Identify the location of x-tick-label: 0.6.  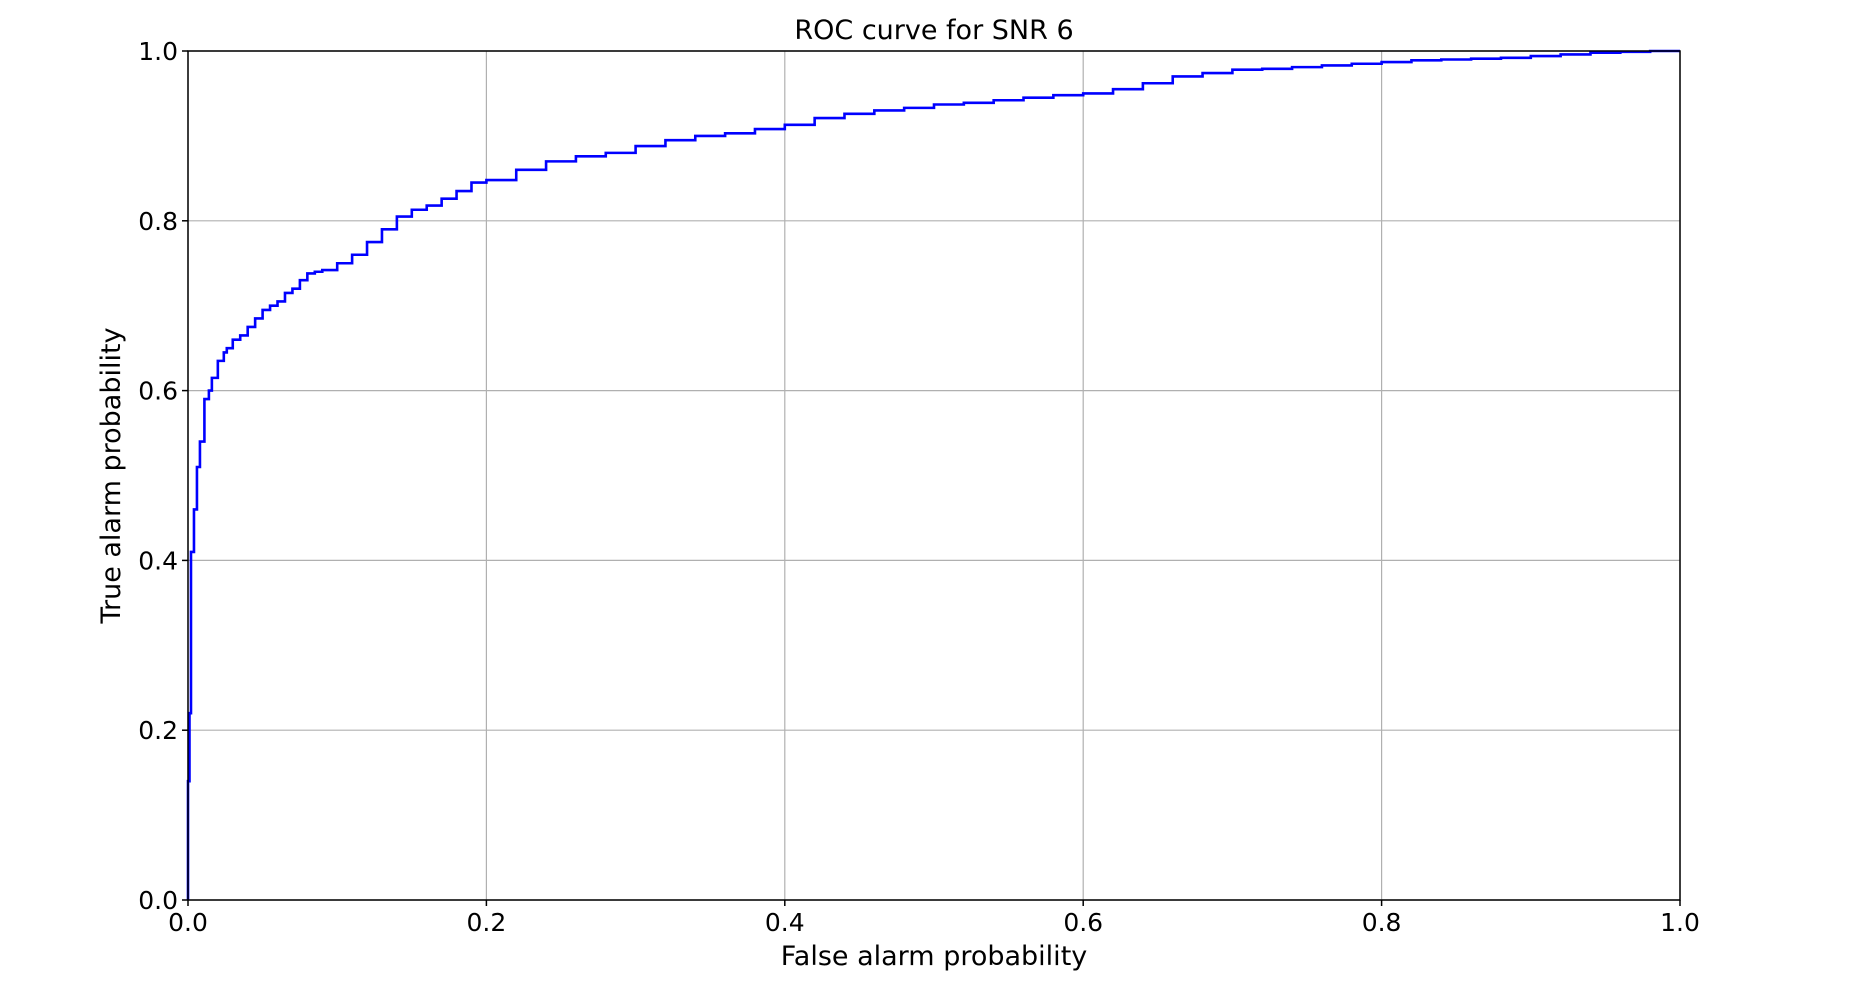
(1083, 922).